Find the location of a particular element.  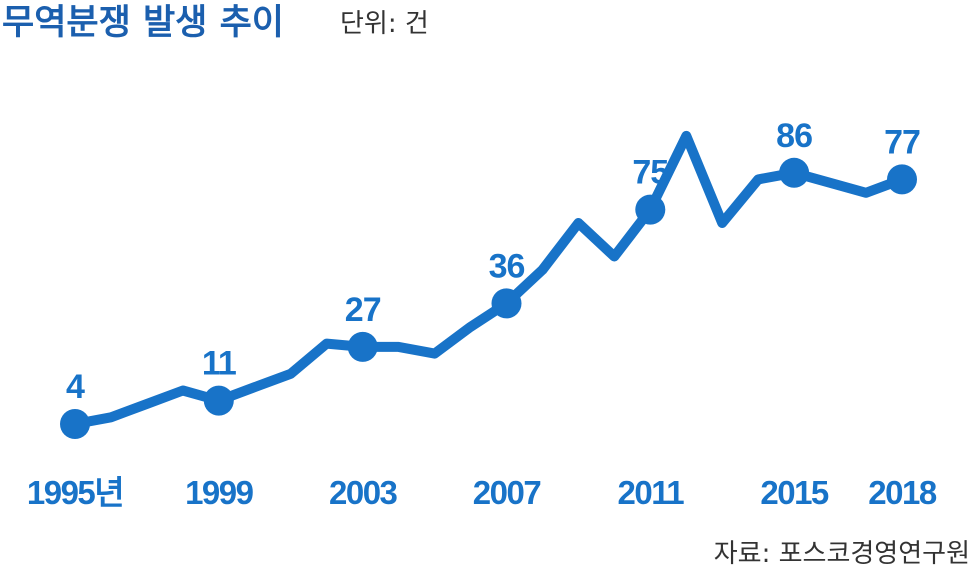

data-point-2015 is located at coordinates (794, 172).